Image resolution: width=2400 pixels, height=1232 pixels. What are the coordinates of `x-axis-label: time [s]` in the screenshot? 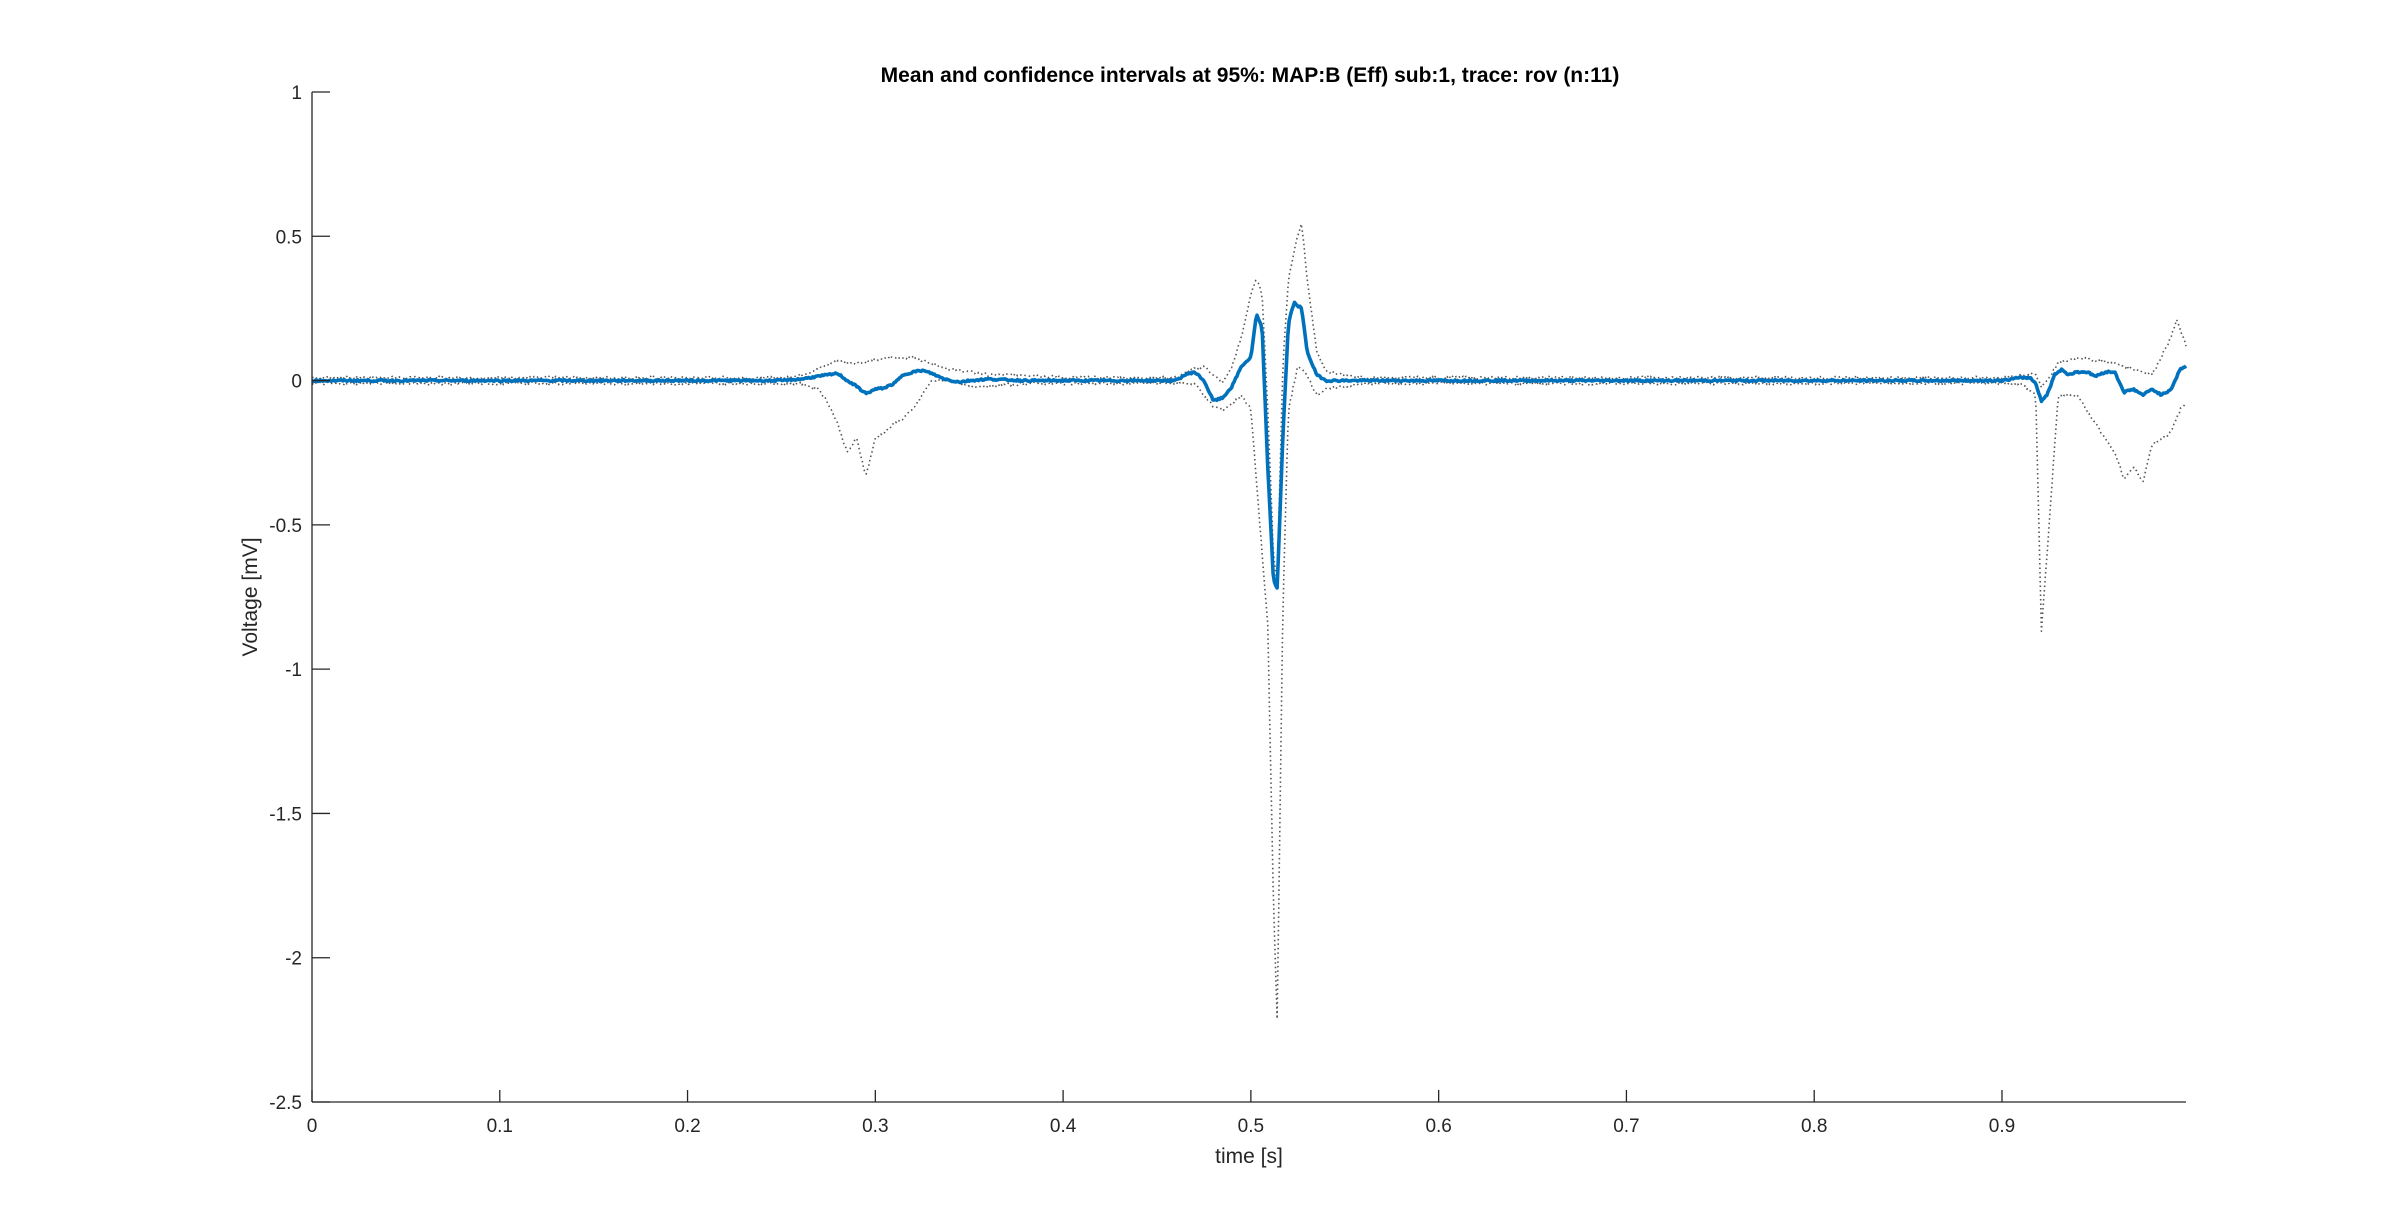 It's located at (1249, 1156).